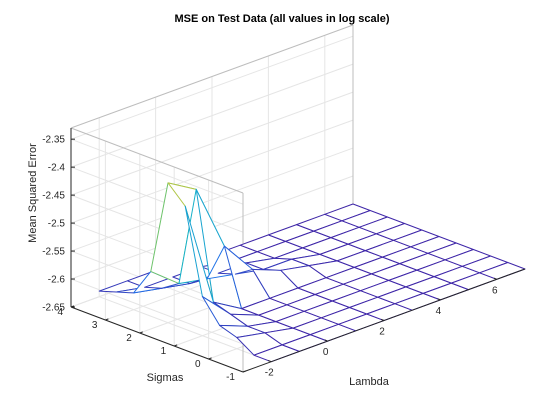 This screenshot has width=560, height=420. Describe the element at coordinates (57, 224) in the screenshot. I see `z-tick-label-3: -2.5` at that location.